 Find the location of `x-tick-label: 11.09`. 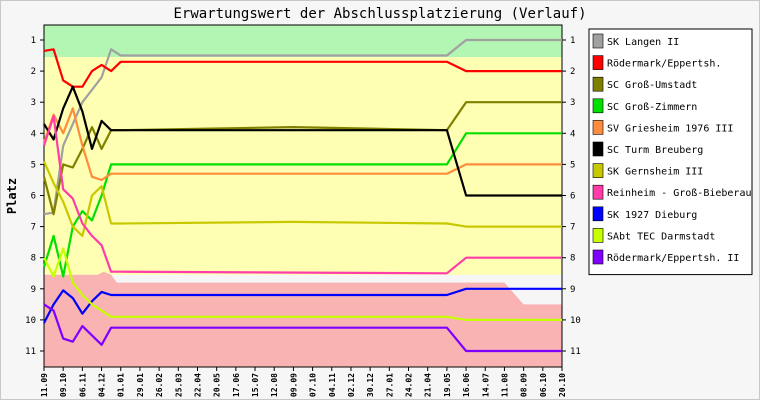

x-tick-label: 11.09 is located at coordinates (44, 385).